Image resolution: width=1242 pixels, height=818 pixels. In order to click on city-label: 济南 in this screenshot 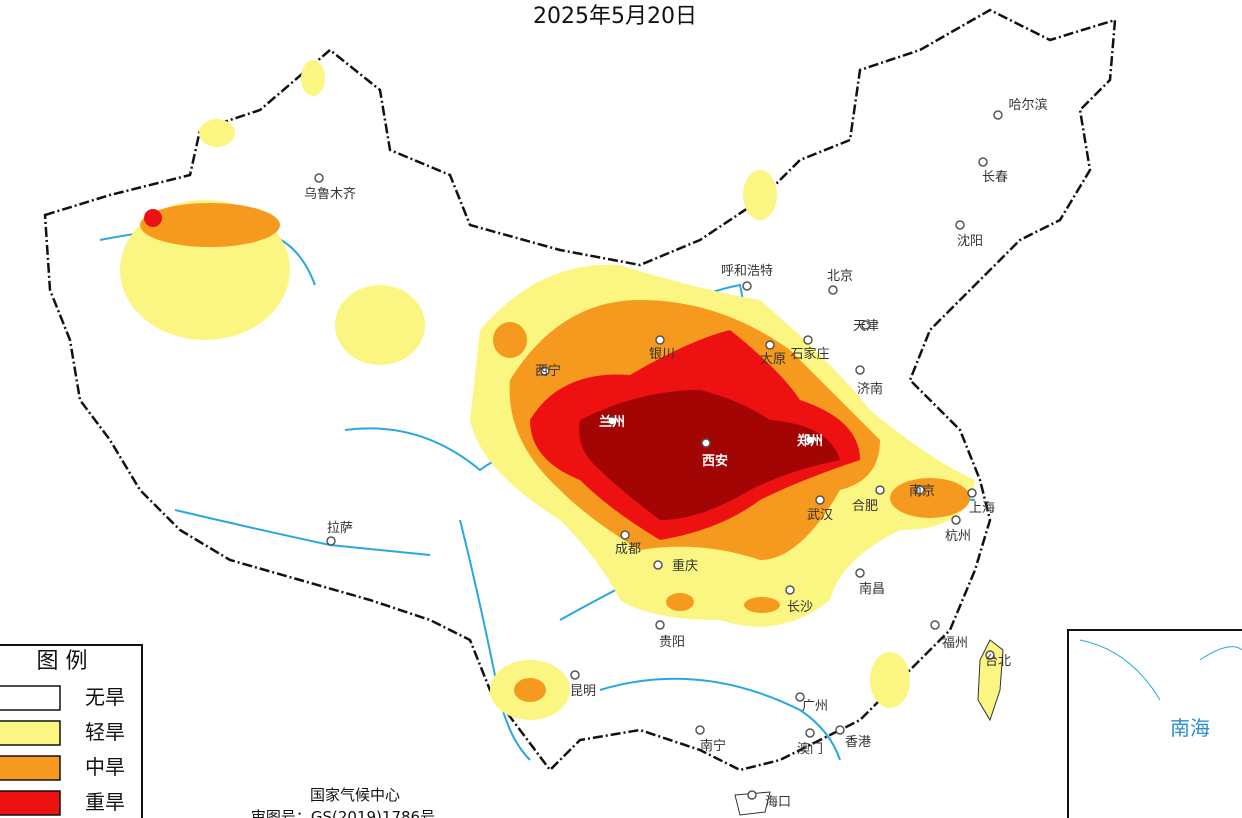, I will do `click(870, 389)`.